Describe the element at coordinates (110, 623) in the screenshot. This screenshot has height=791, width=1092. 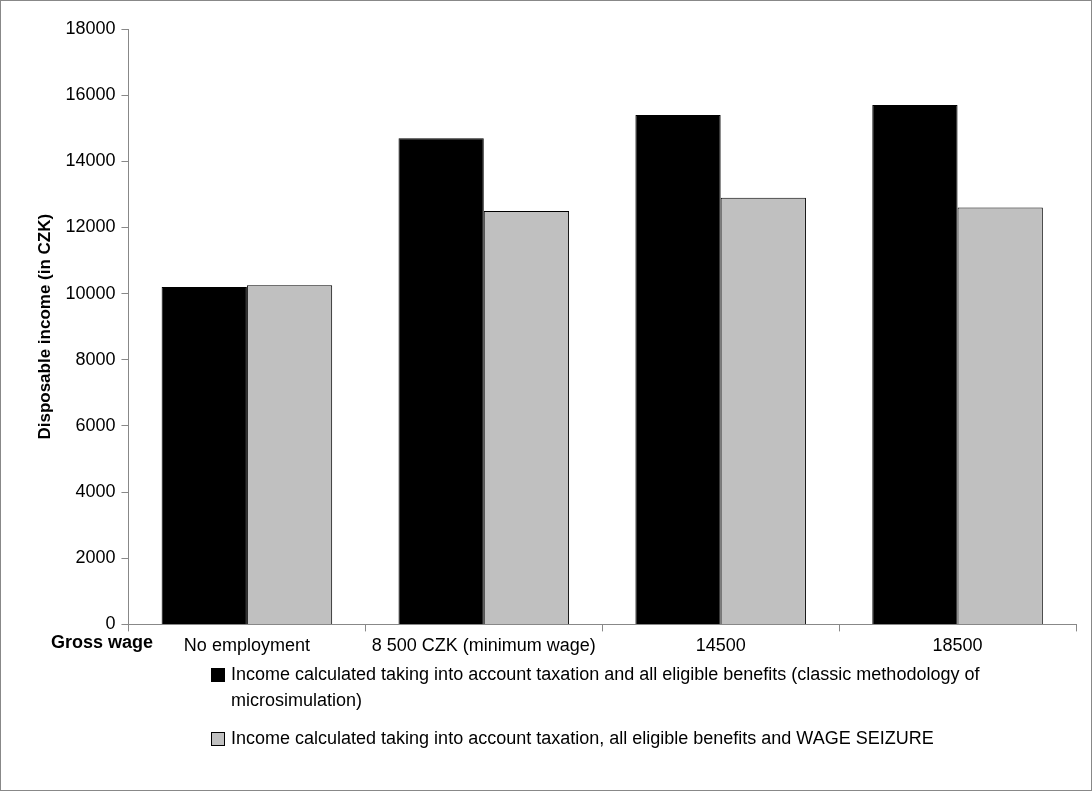
I see `y-tick-label: 0` at that location.